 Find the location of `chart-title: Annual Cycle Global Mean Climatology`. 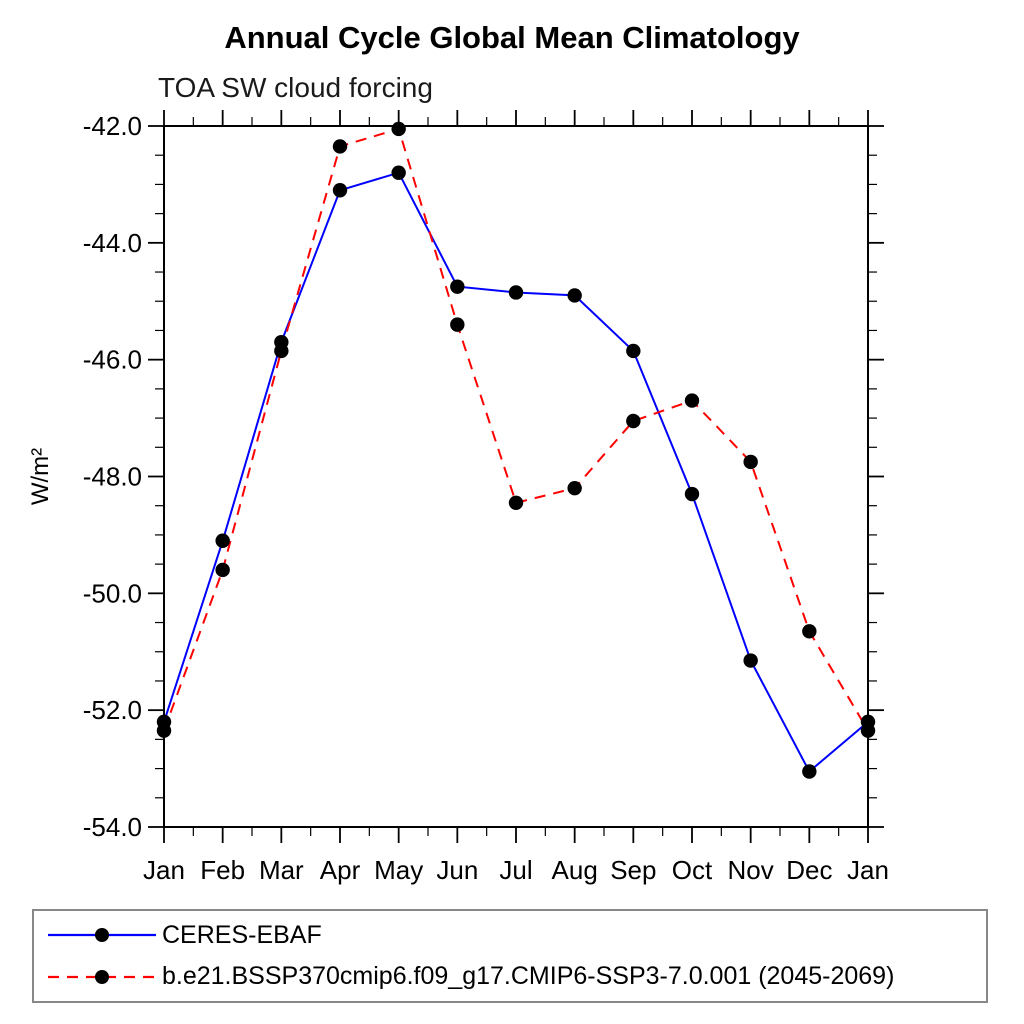

chart-title: Annual Cycle Global Mean Climatology is located at coordinates (512, 37).